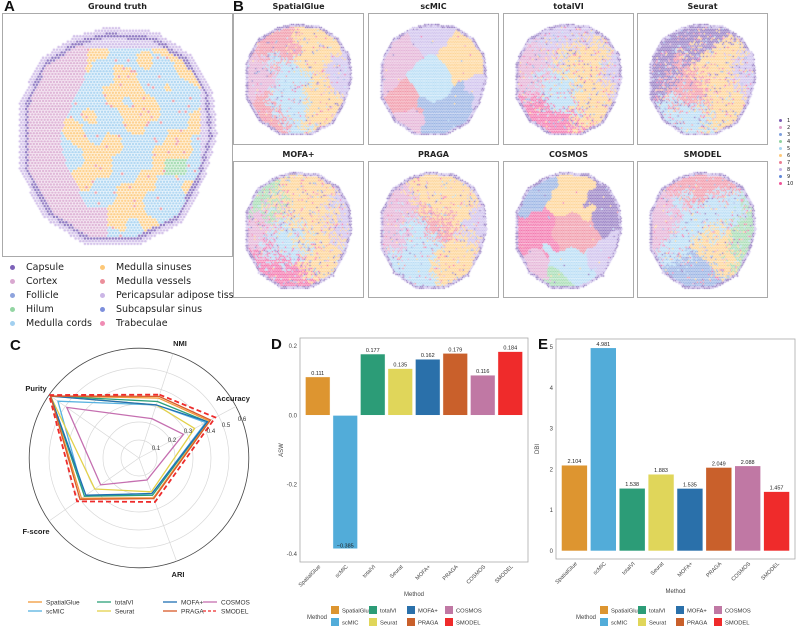  Describe the element at coordinates (789, 156) in the screenshot. I see `legend-label: 6` at that location.